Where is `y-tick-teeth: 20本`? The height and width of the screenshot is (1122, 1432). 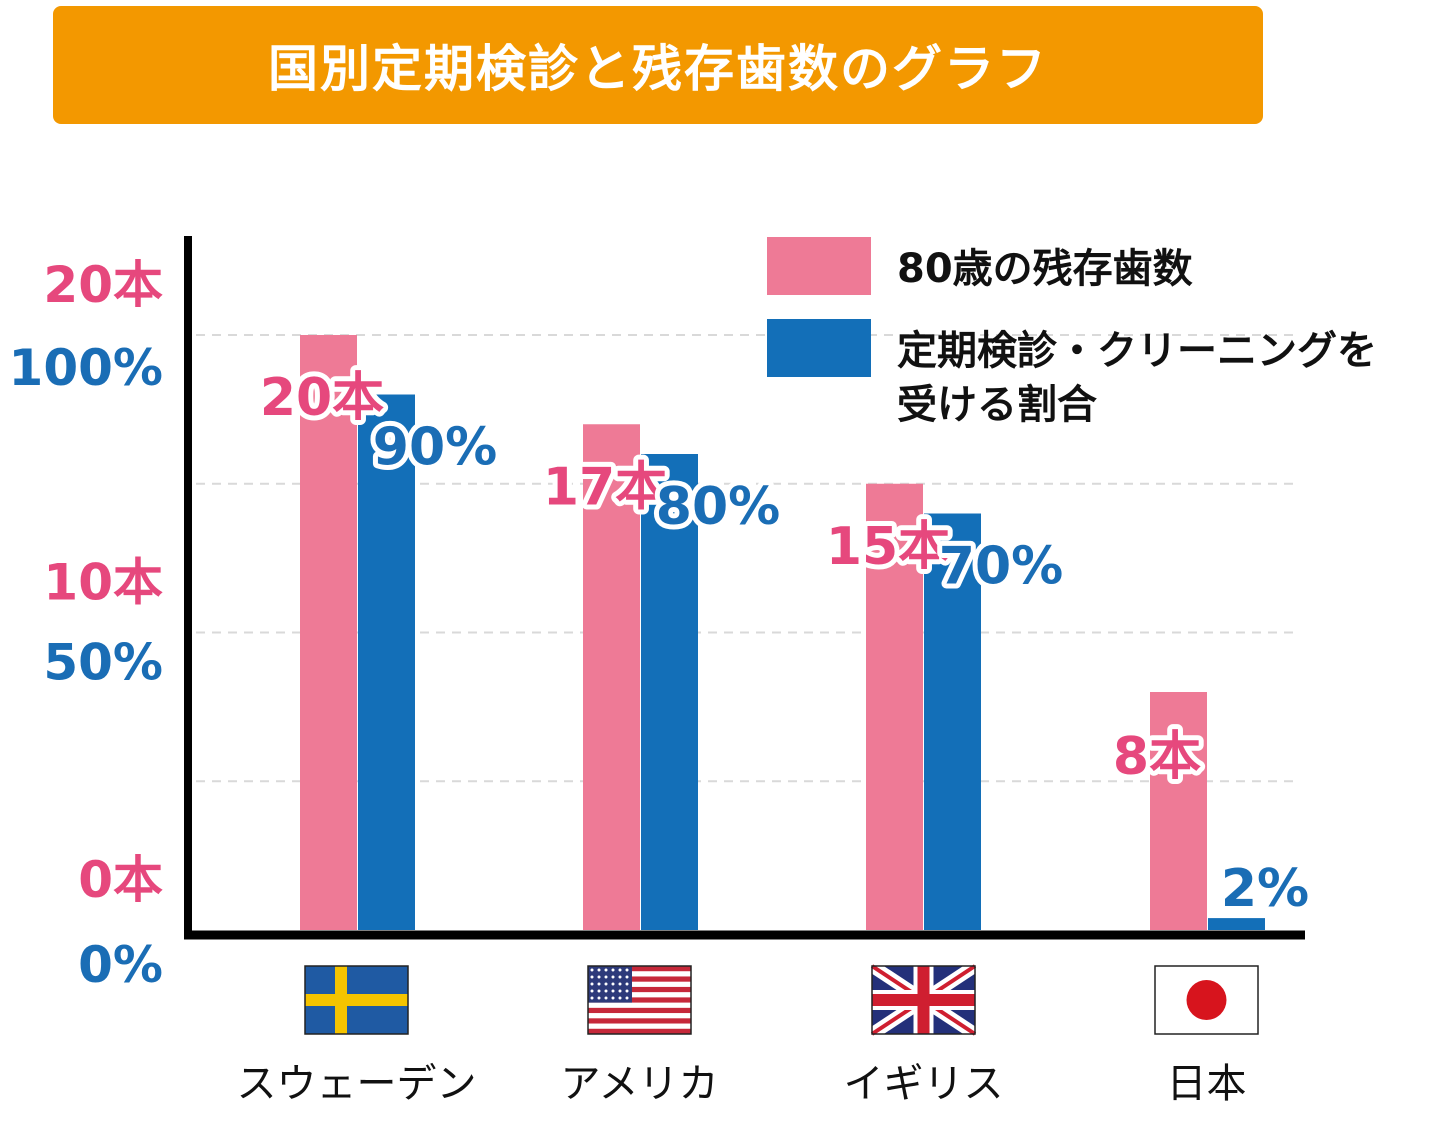 y-tick-teeth: 20本 is located at coordinates (103, 285).